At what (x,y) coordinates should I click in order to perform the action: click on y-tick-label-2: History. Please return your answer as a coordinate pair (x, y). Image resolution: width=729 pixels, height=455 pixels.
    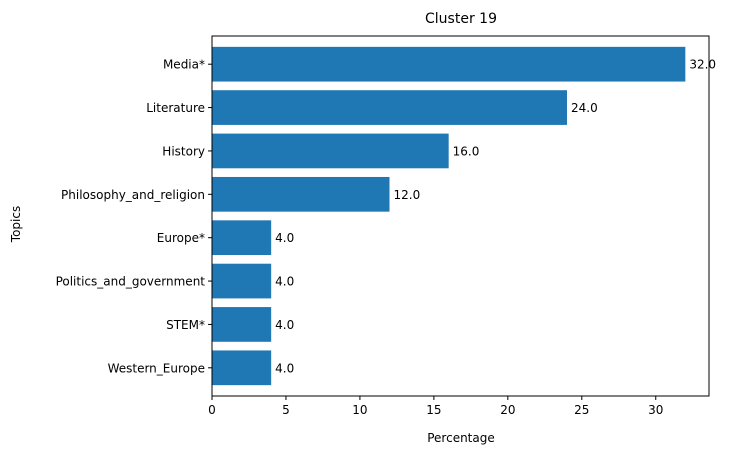
    Looking at the image, I should click on (183, 151).